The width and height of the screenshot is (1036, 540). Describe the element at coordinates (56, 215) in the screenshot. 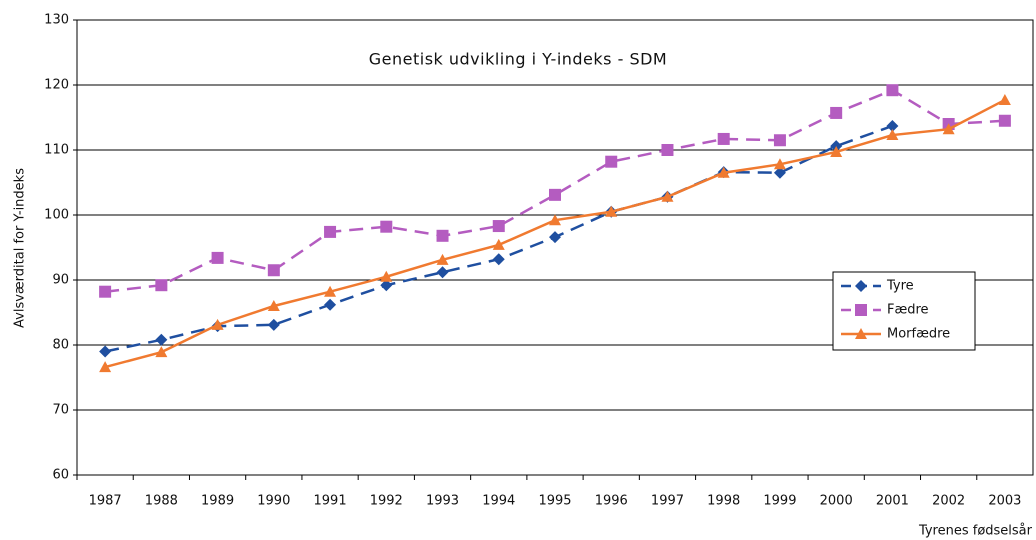

I see `y-tick-label: 100` at that location.